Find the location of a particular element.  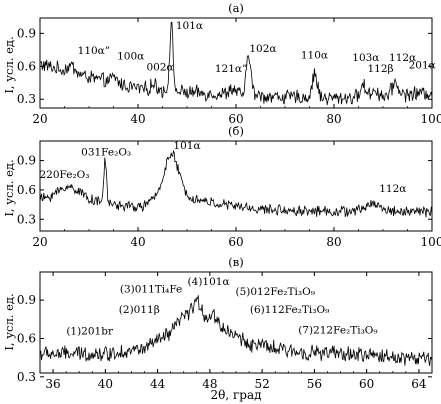

x-tick-label: 36 is located at coordinates (52, 384).